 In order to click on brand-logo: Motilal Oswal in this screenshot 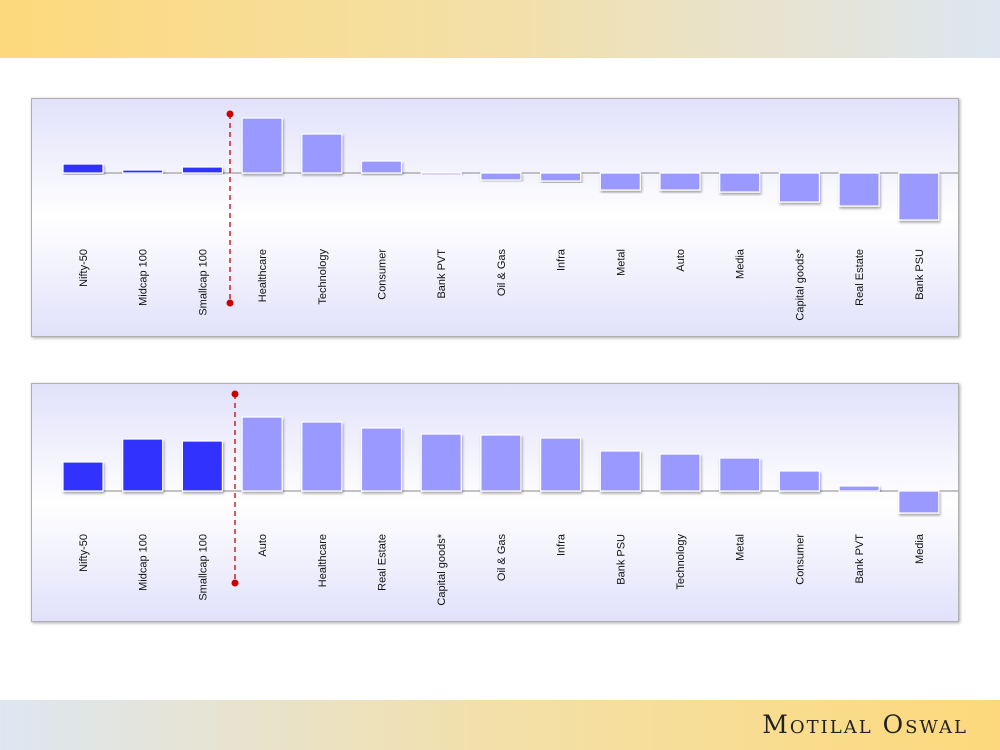, I will do `click(865, 724)`.